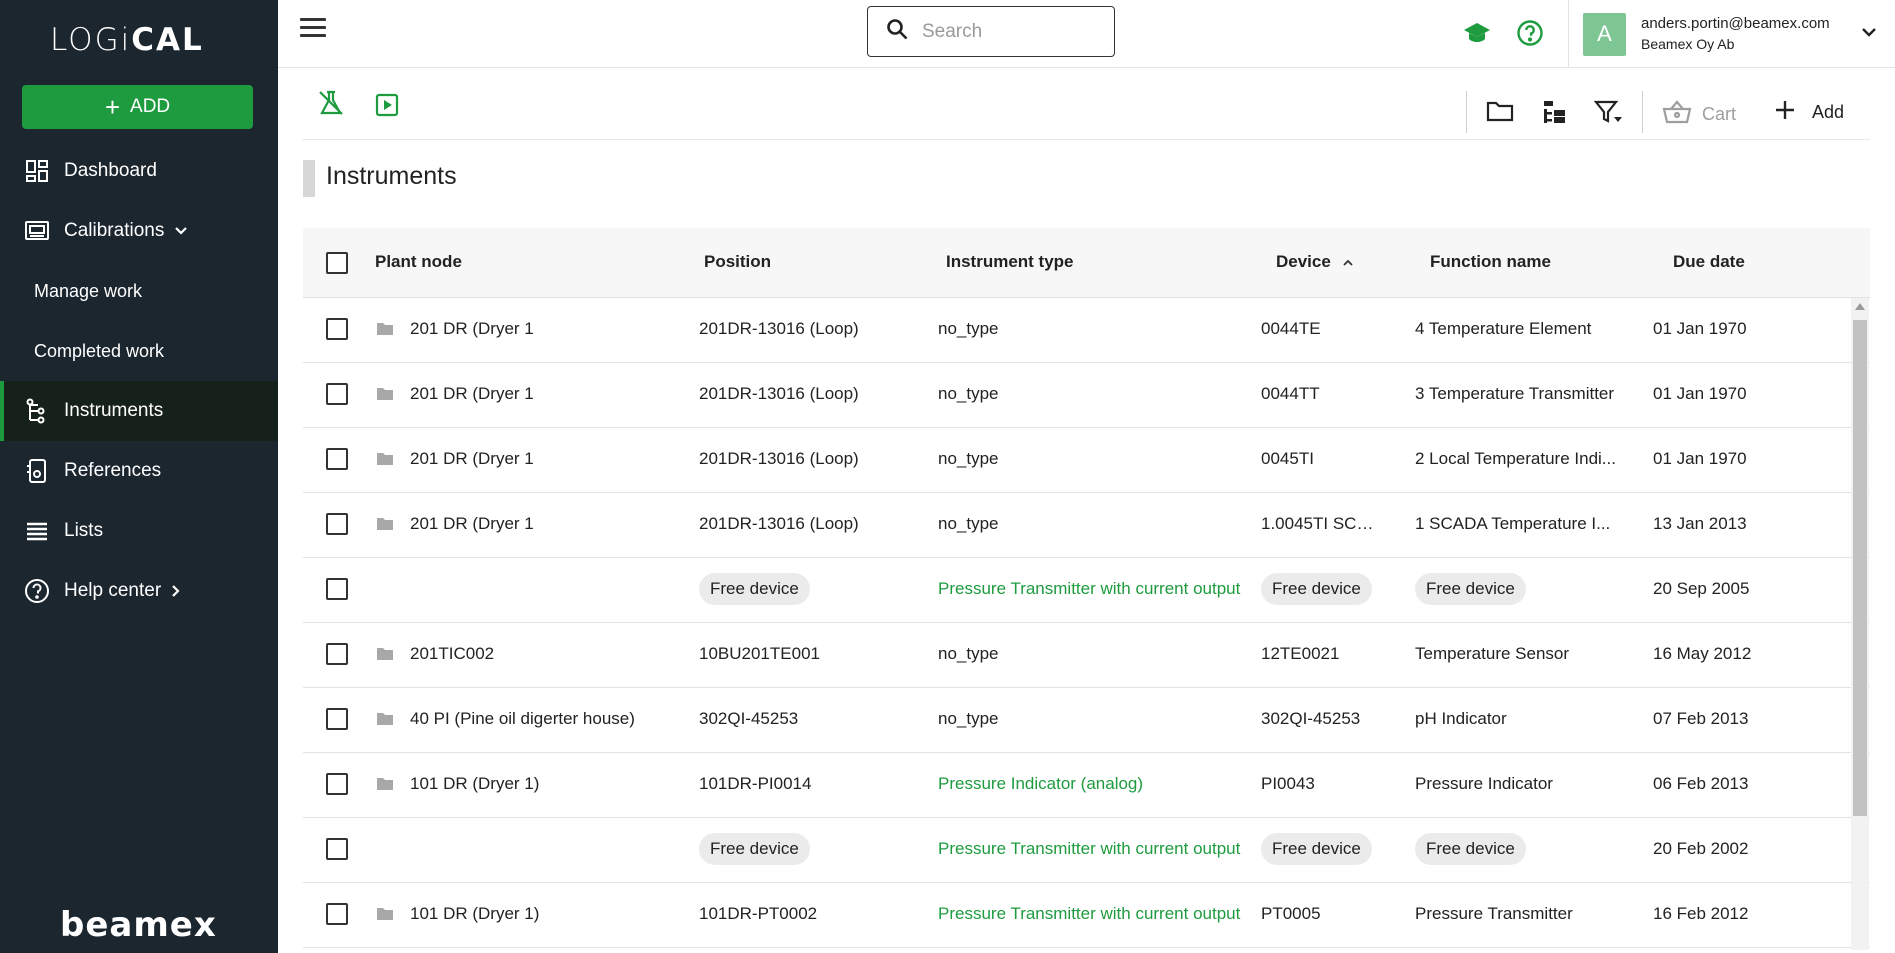 The width and height of the screenshot is (1895, 953). Describe the element at coordinates (1709, 261) in the screenshot. I see `column-header-due-date: Due date` at that location.